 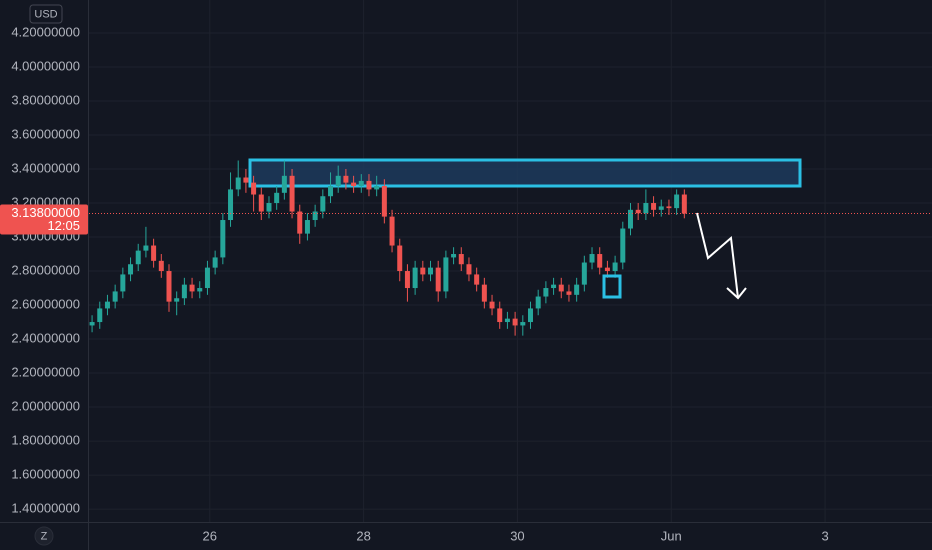 I want to click on y-tick-label: 2.40000000, so click(x=45, y=337).